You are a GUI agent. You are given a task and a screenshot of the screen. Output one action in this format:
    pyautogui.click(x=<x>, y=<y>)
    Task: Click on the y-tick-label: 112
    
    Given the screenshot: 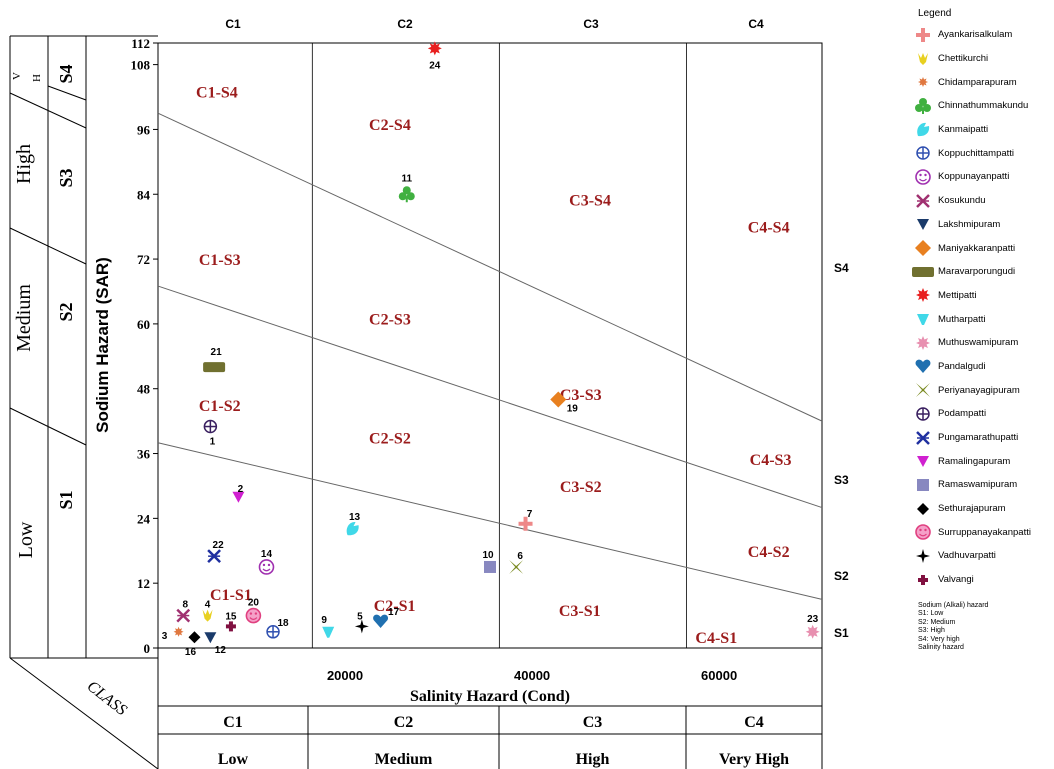 What is the action you would take?
    pyautogui.click(x=140, y=43)
    